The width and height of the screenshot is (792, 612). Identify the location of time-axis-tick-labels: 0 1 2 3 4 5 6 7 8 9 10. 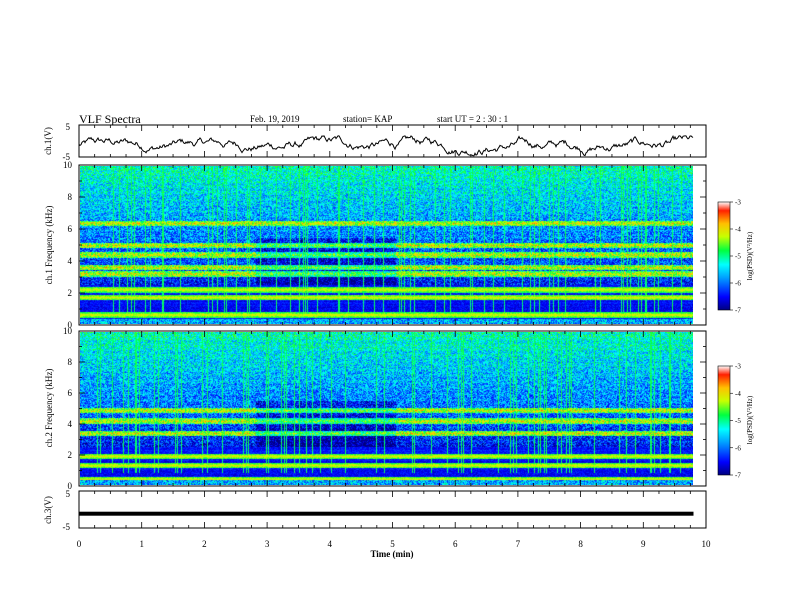
(394, 544).